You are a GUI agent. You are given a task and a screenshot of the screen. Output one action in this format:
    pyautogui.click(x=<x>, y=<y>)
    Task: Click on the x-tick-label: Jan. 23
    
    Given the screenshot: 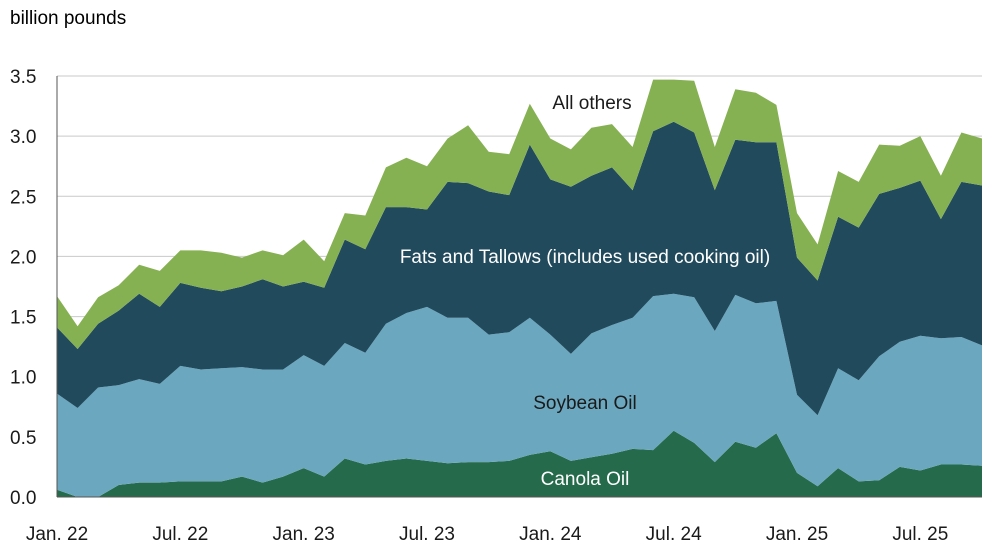 What is the action you would take?
    pyautogui.click(x=304, y=534)
    